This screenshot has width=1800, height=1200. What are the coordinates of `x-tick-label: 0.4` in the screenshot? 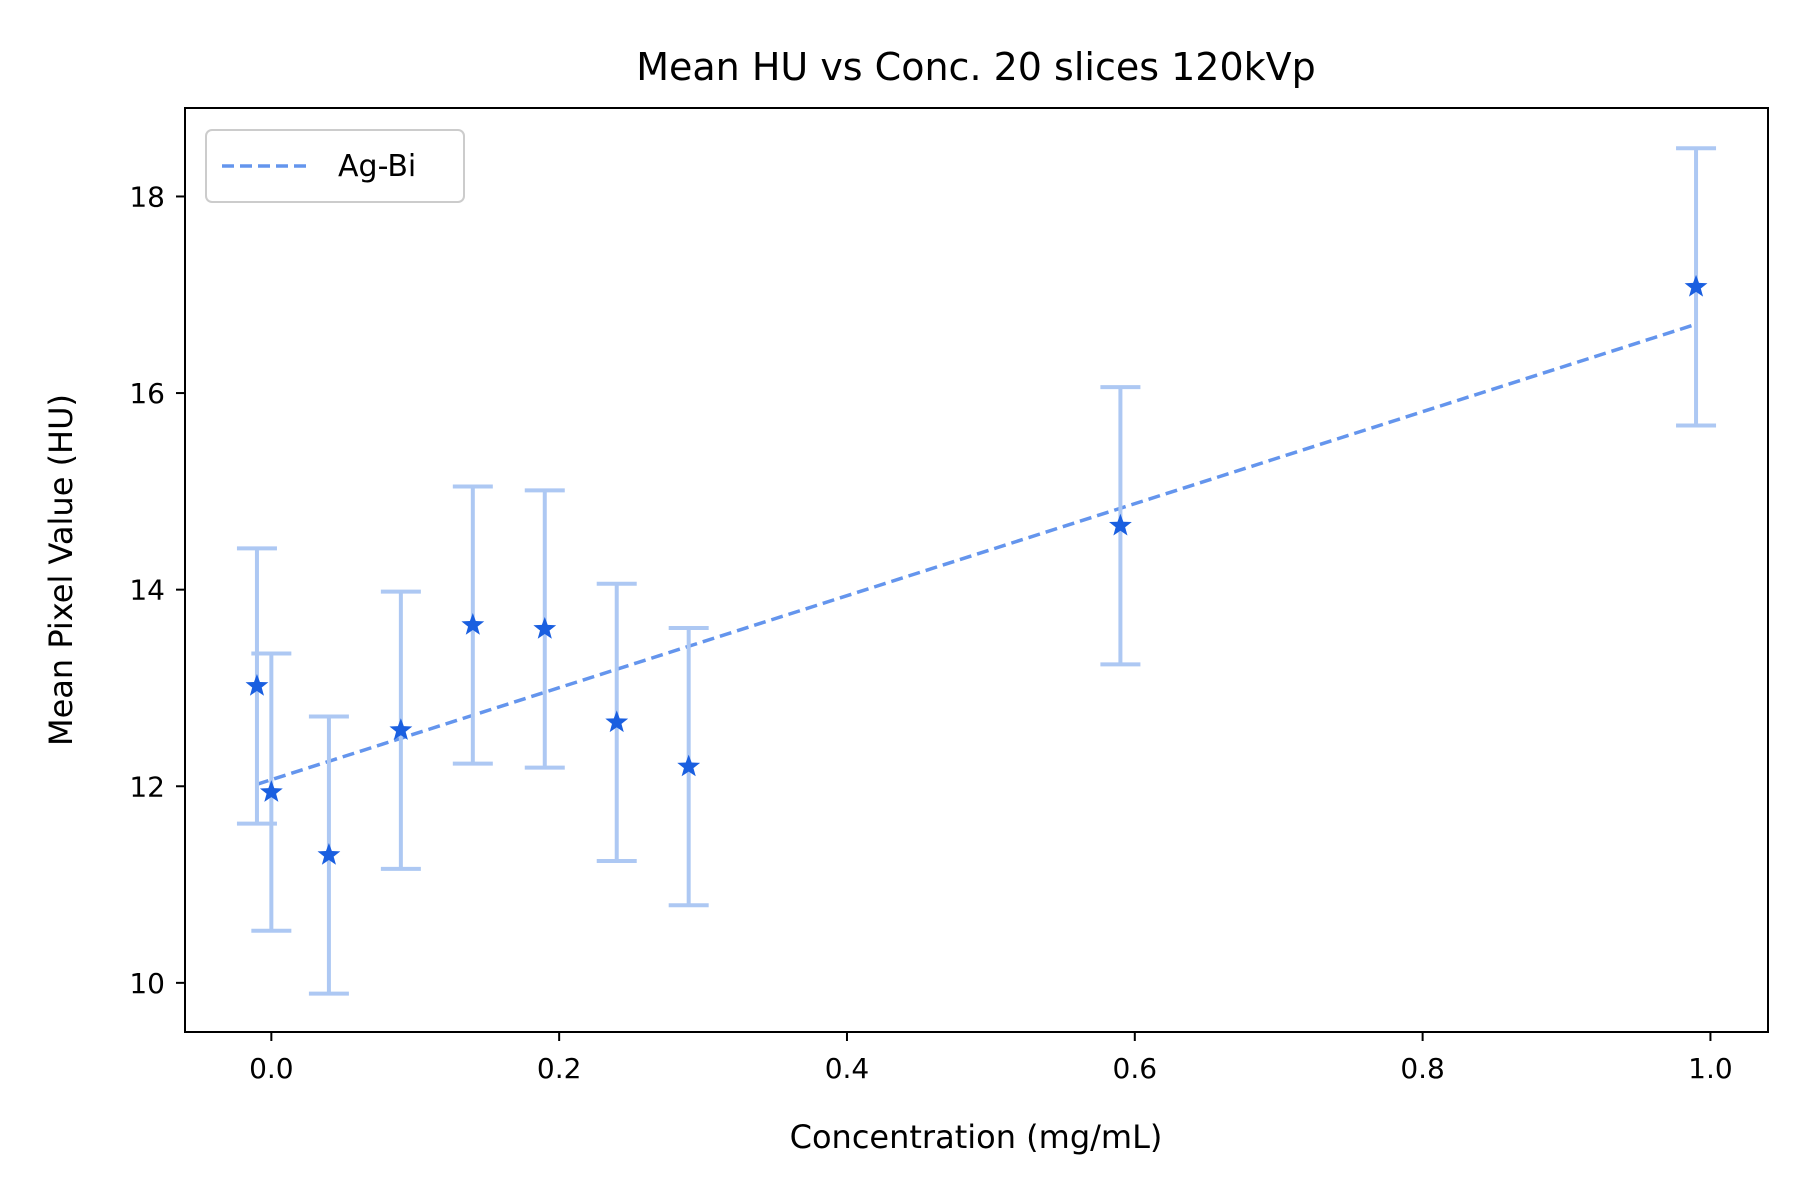 It's located at (847, 1068).